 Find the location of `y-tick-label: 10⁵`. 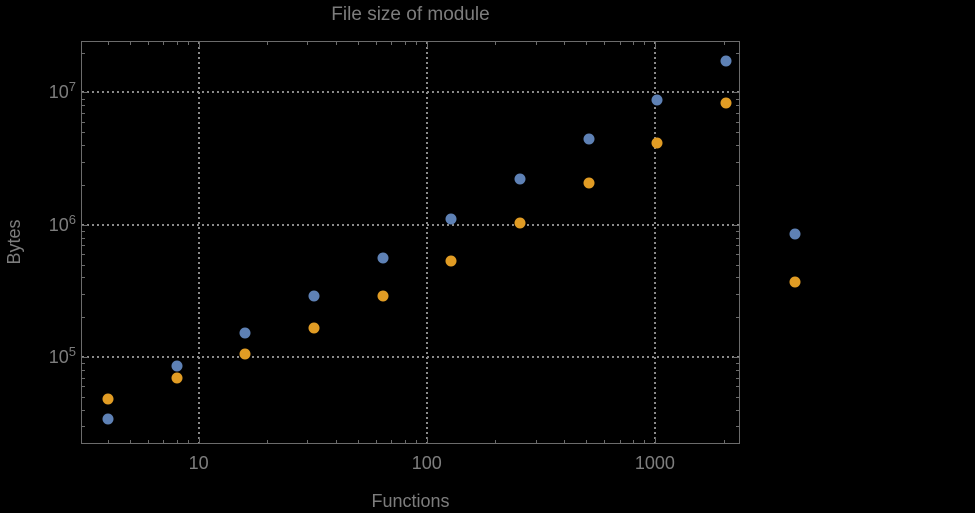

y-tick-label: 10⁵ is located at coordinates (62, 356).